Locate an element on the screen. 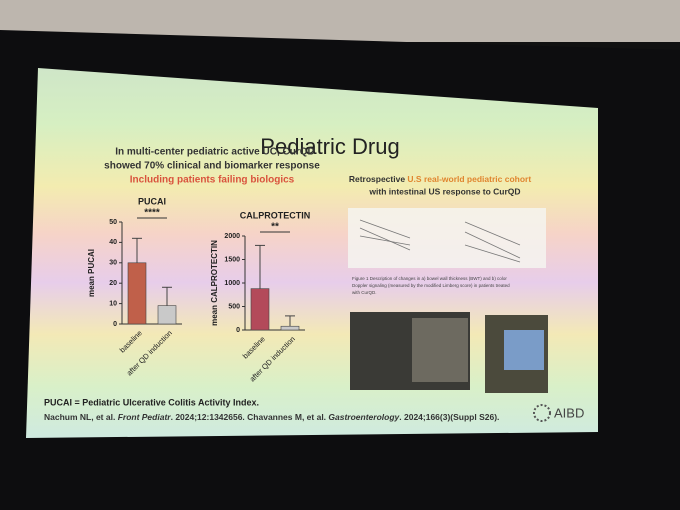 Image resolution: width=680 pixels, height=510 pixels. y-tick-label: 500 is located at coordinates (234, 306).